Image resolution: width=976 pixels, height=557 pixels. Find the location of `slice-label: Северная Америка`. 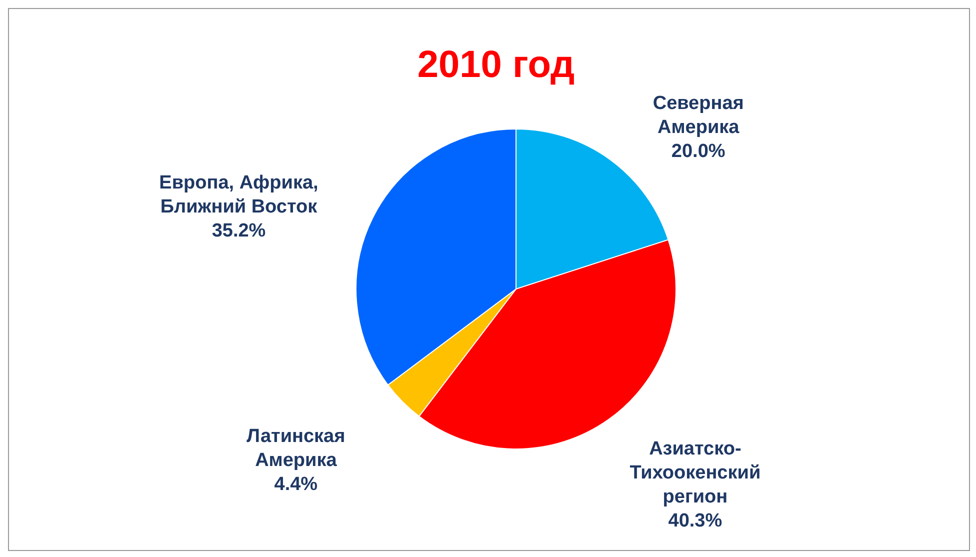

slice-label: Северная Америка is located at coordinates (698, 115).